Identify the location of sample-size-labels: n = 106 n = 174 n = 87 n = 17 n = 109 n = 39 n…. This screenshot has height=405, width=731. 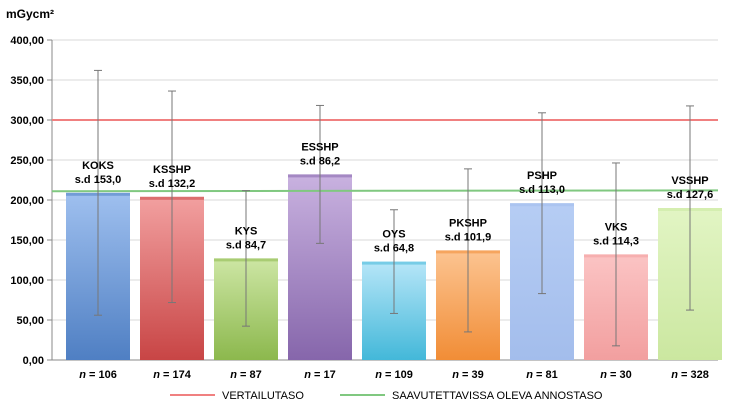
(394, 375).